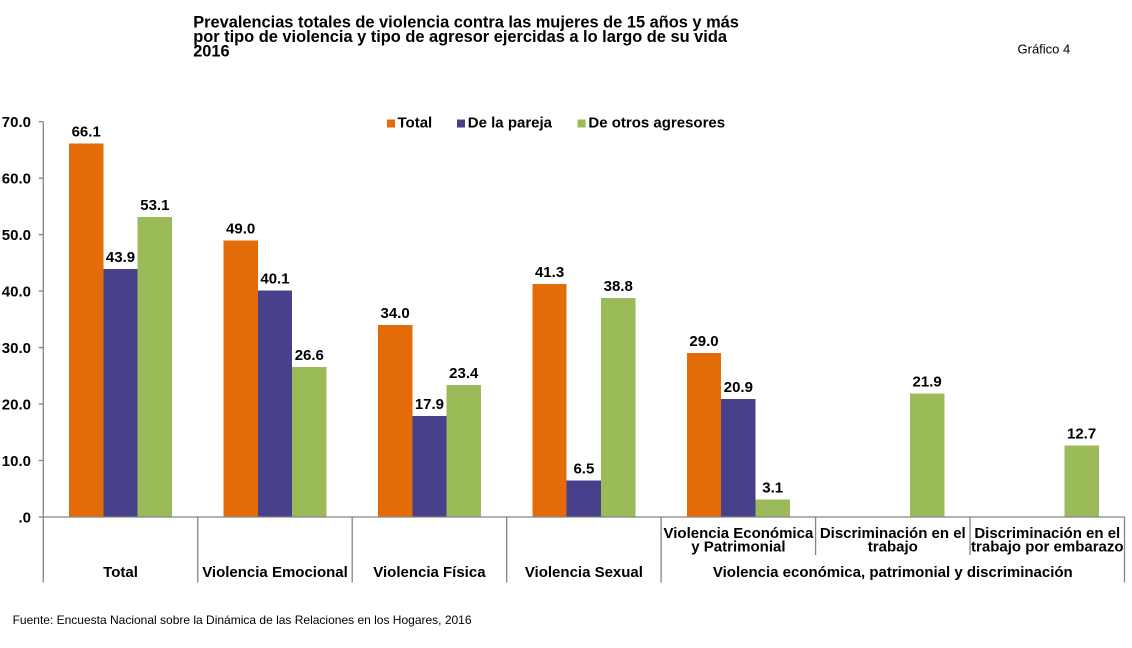  I want to click on svg-text: Violencia Emocional, so click(275, 572).